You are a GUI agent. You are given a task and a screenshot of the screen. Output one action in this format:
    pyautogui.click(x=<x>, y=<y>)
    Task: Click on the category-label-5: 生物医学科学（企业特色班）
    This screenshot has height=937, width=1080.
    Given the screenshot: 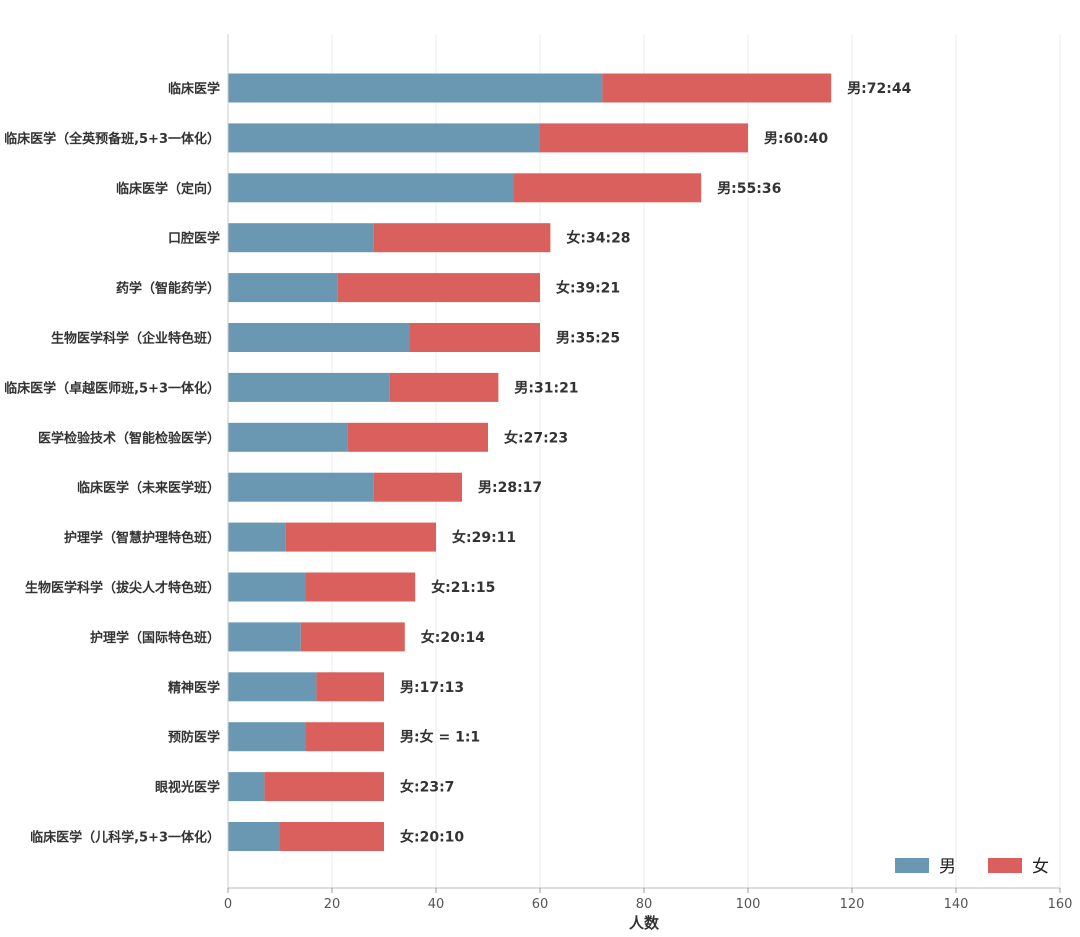 What is the action you would take?
    pyautogui.click(x=135, y=339)
    